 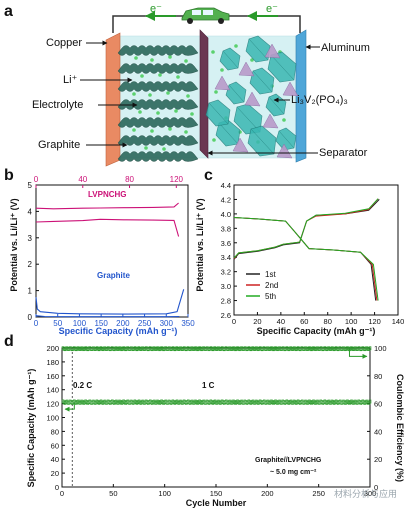 What do you see at coordinates (107, 194) in the screenshot?
I see `series-label-lvpnchg: LVPNCHG` at bounding box center [107, 194].